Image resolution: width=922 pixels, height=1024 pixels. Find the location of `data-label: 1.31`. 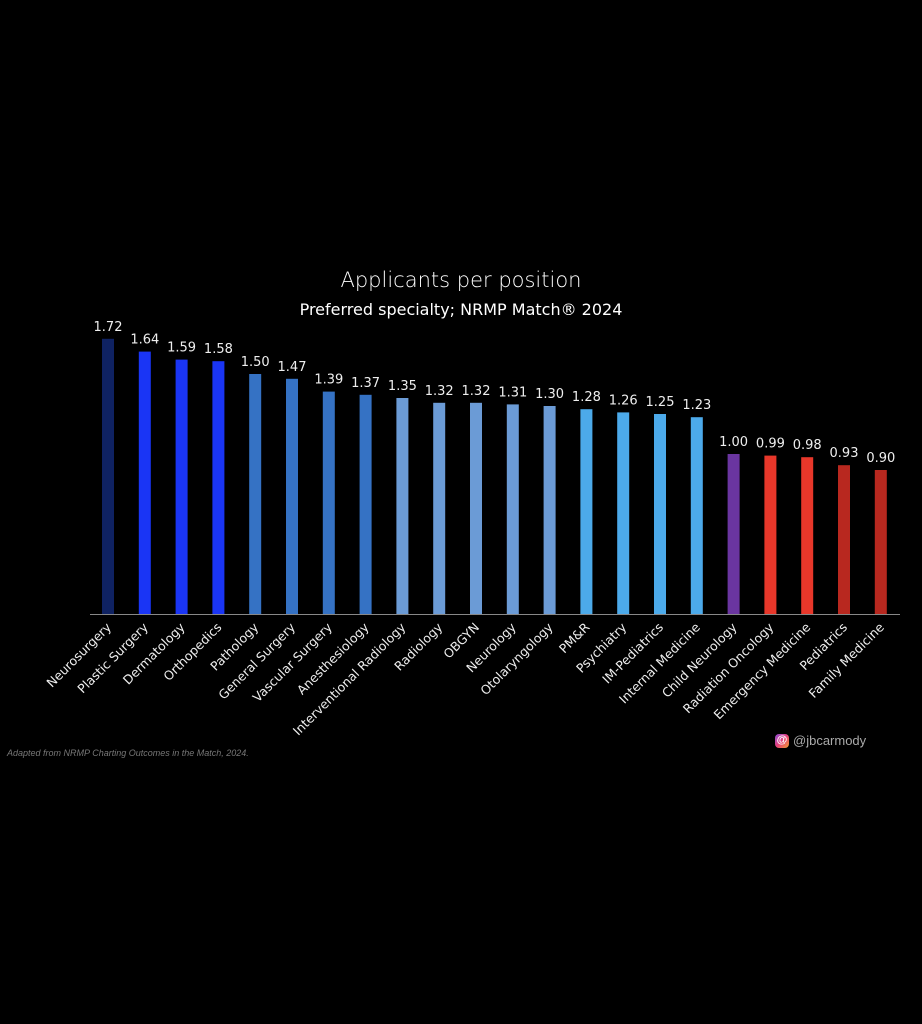

data-label: 1.31 is located at coordinates (512, 392).